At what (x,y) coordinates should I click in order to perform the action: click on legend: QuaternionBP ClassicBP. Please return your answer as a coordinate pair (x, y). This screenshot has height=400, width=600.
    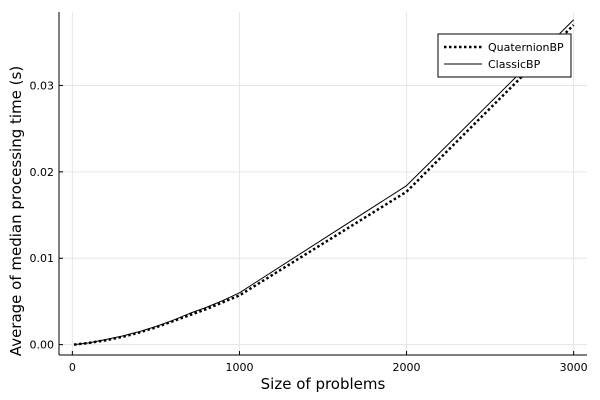
    Looking at the image, I should click on (504, 55).